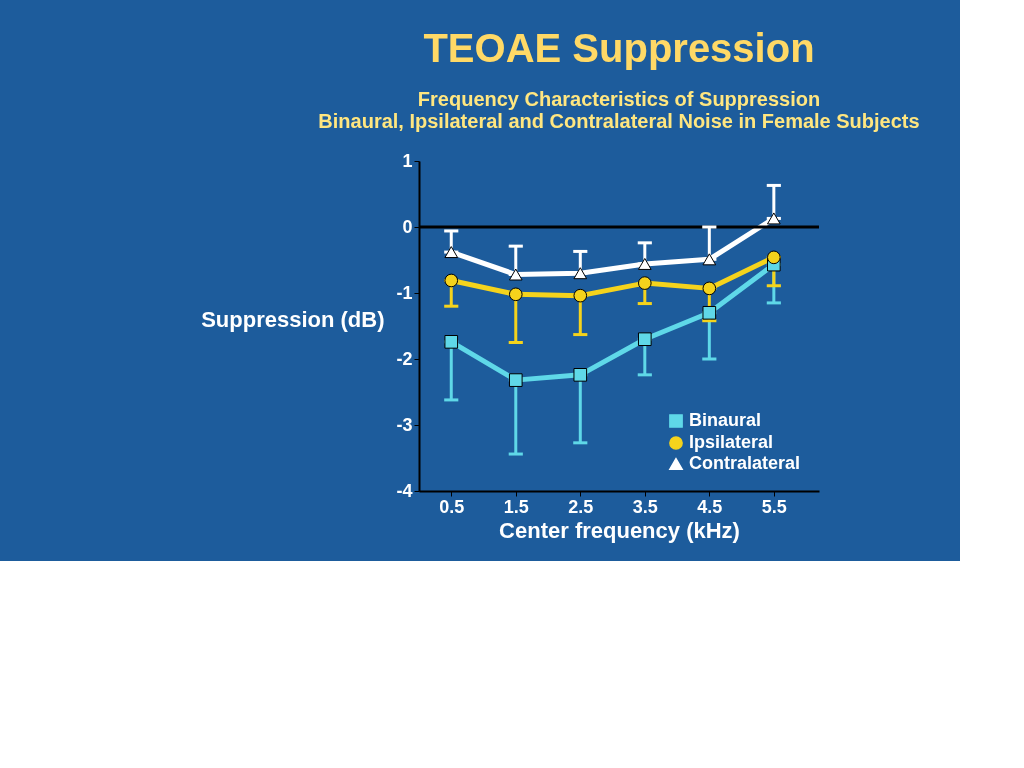 The height and width of the screenshot is (768, 1024). What do you see at coordinates (404, 424) in the screenshot?
I see `y-tick-label: -3` at bounding box center [404, 424].